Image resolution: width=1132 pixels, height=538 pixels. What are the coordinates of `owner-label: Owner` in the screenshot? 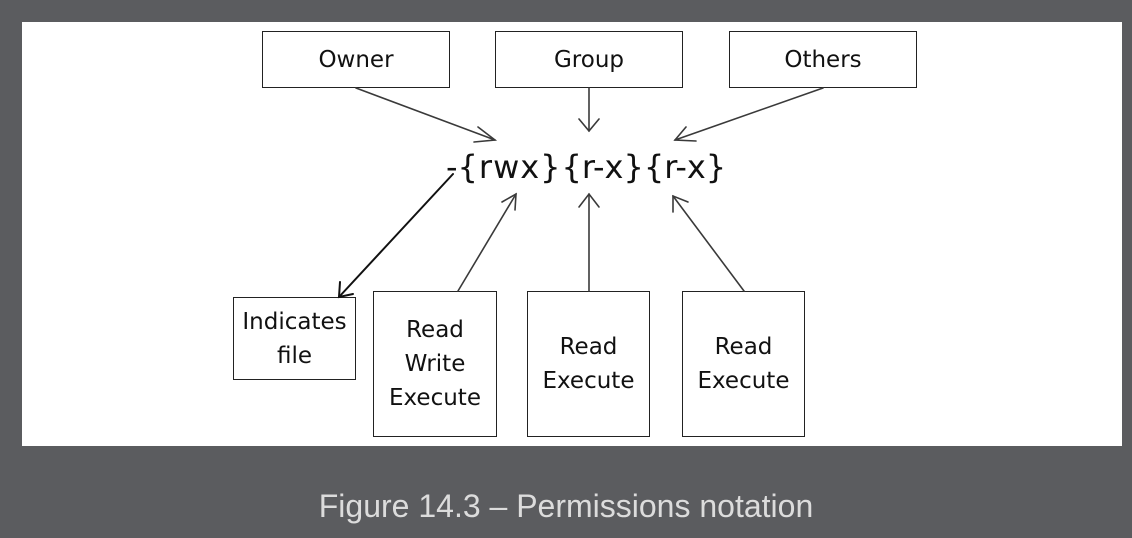 It's located at (356, 59).